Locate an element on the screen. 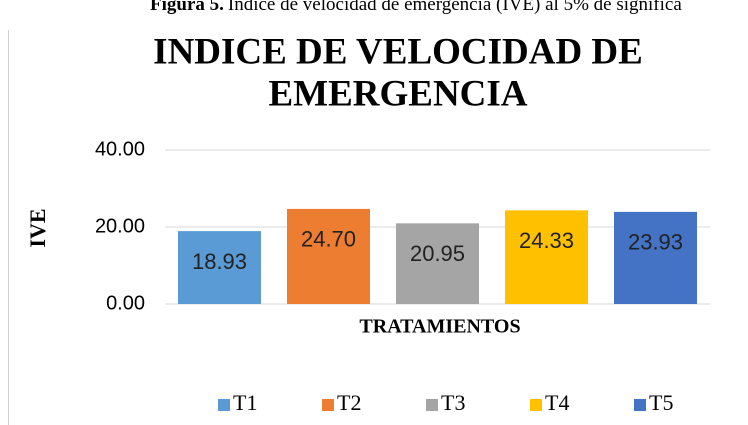 Image resolution: width=748 pixels, height=425 pixels. legend-label: T2 is located at coordinates (349, 402).